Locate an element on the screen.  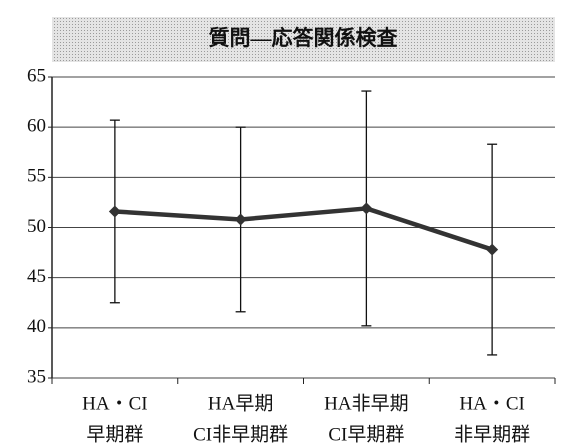
chart-title: 質問—応答関係検査 is located at coordinates (303, 38).